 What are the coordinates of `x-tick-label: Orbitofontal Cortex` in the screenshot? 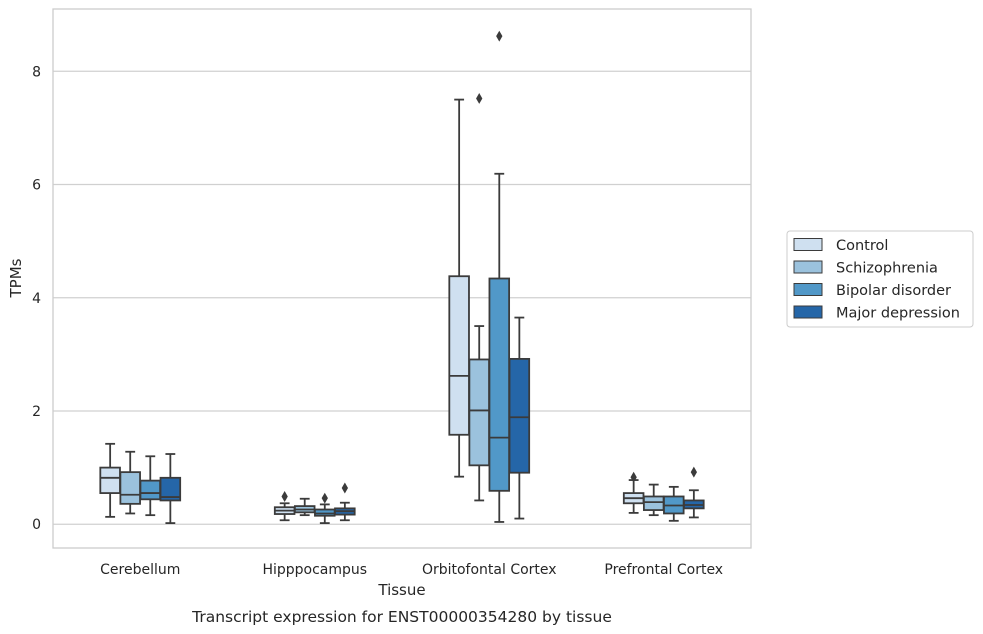 It's located at (489, 570).